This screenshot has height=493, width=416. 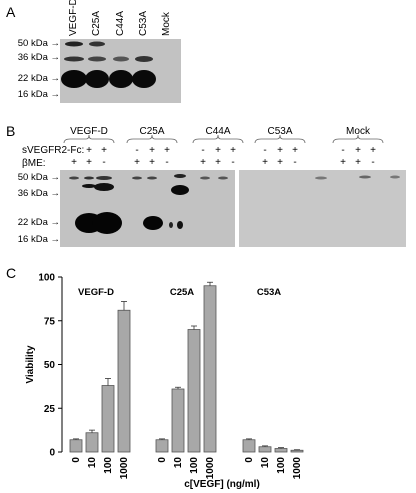 What do you see at coordinates (50, 321) in the screenshot?
I see `y-tick-label: 75` at bounding box center [50, 321].